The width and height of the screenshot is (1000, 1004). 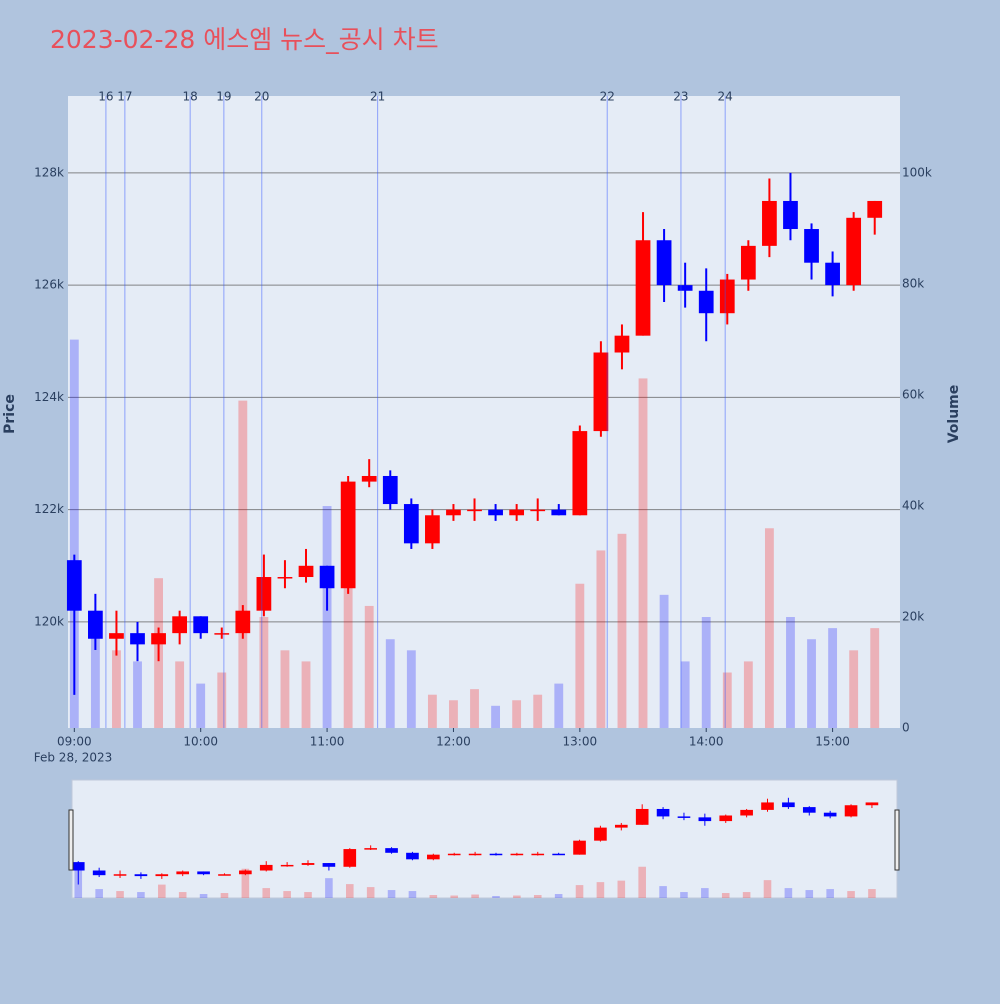 What do you see at coordinates (680, 97) in the screenshot?
I see `event-label: 23` at bounding box center [680, 97].